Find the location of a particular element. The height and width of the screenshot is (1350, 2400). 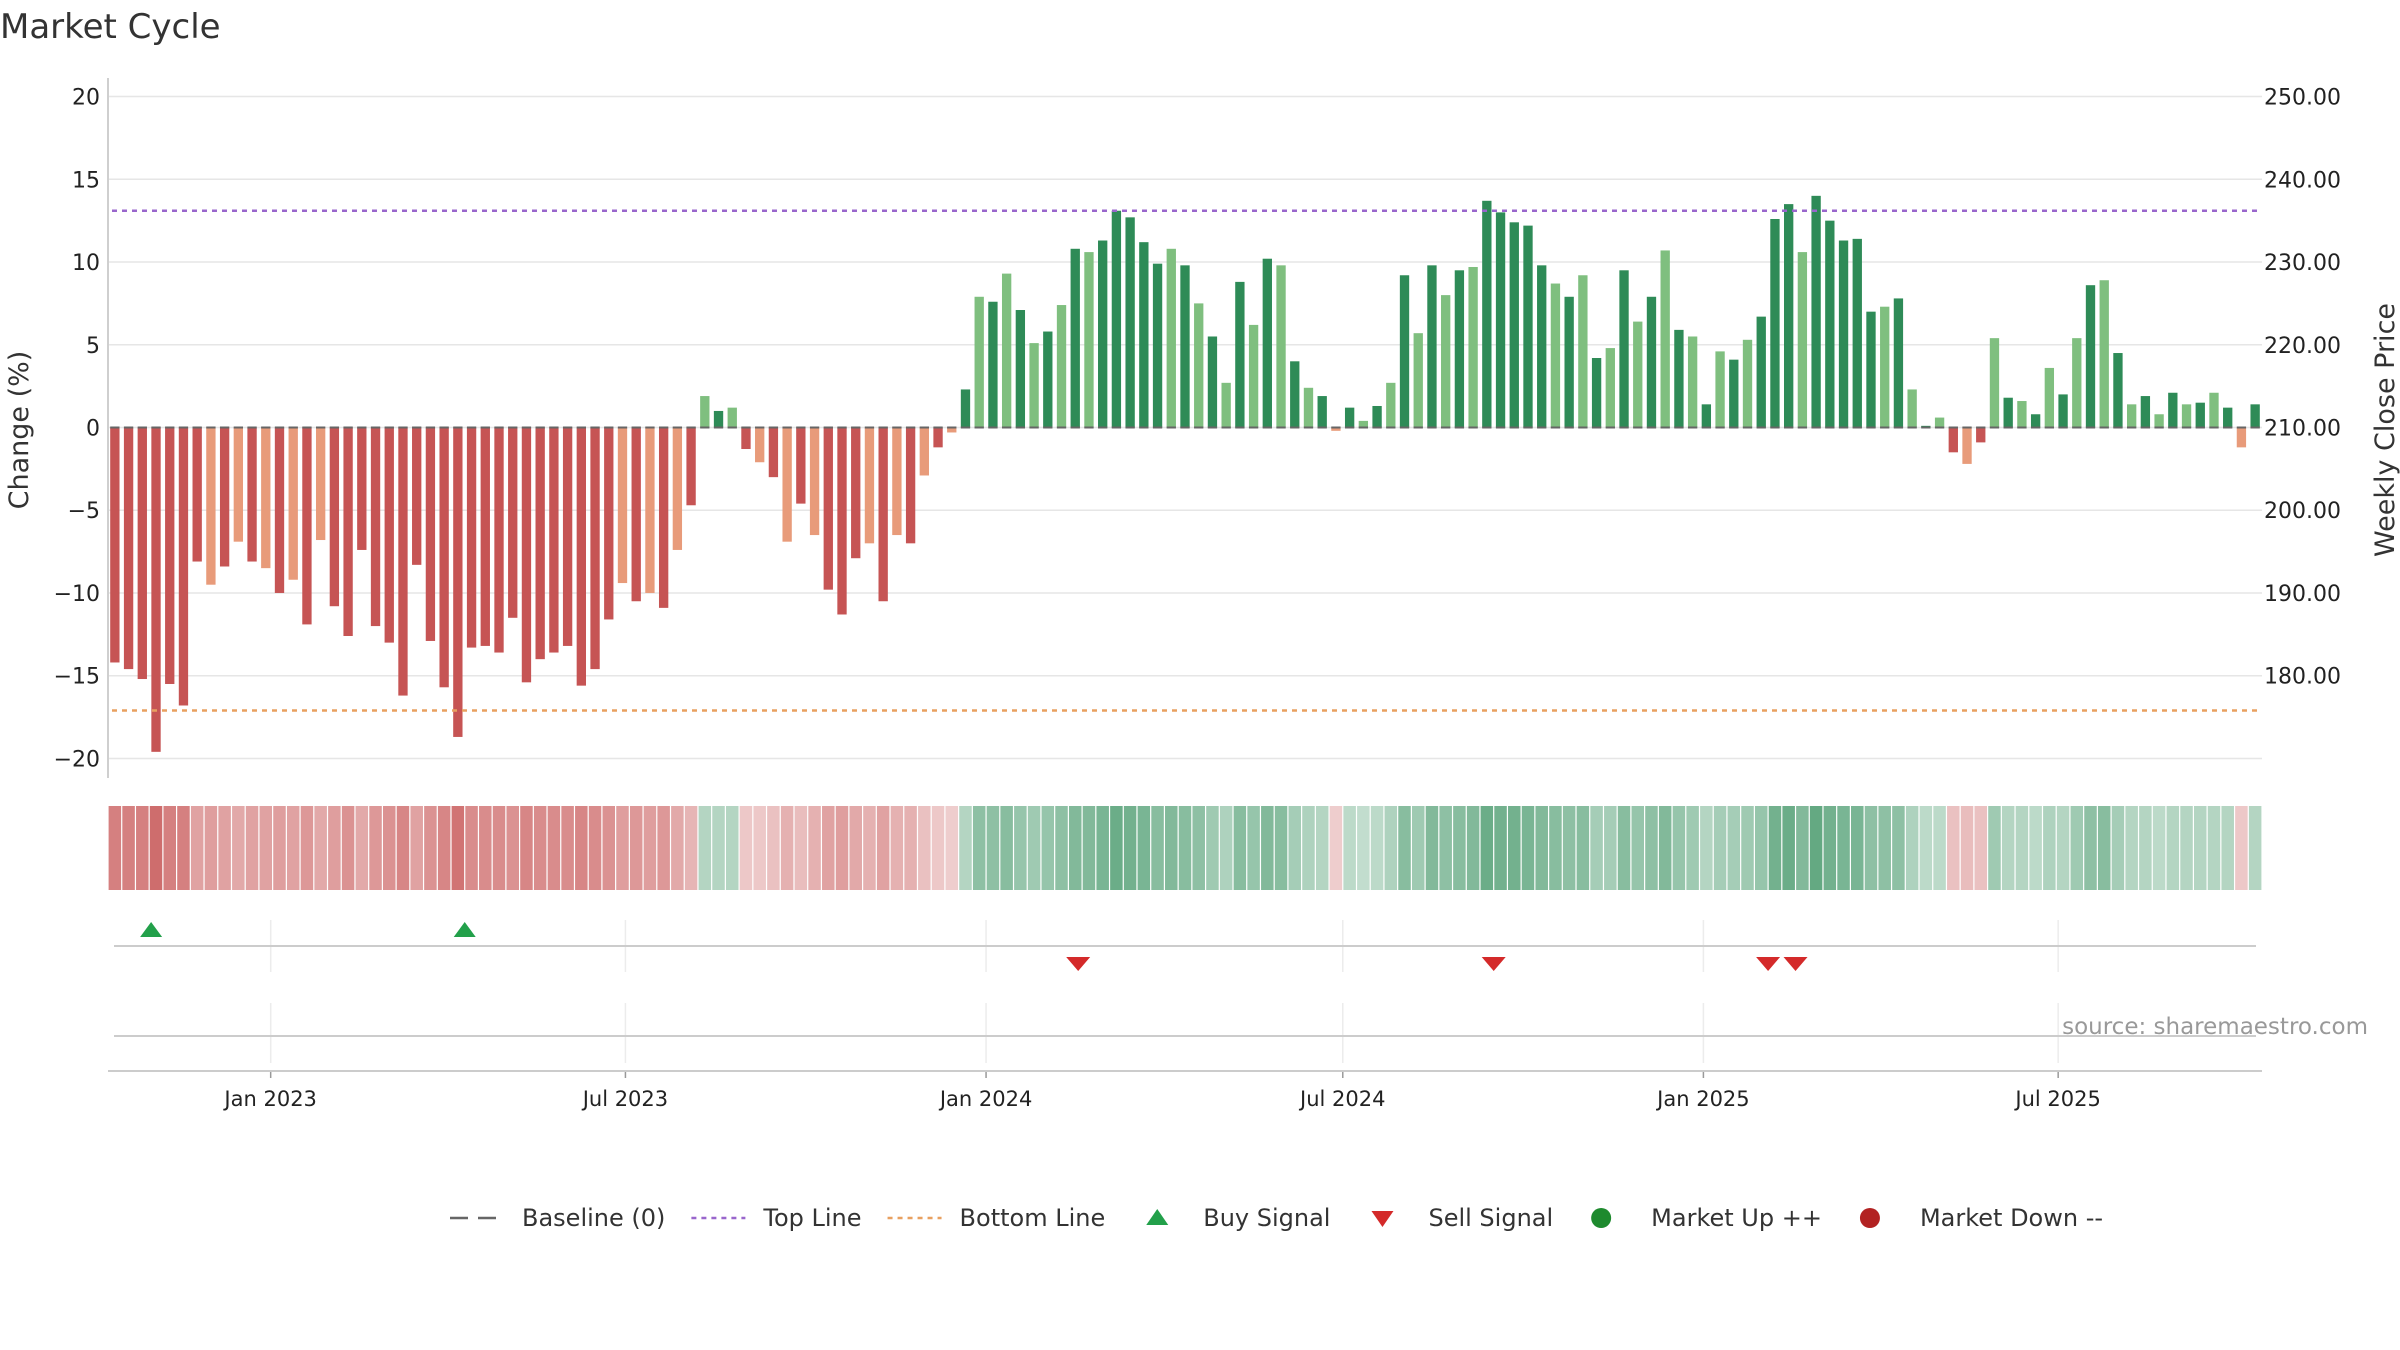

legend-item-top: Top Line is located at coordinates (776, 1218).